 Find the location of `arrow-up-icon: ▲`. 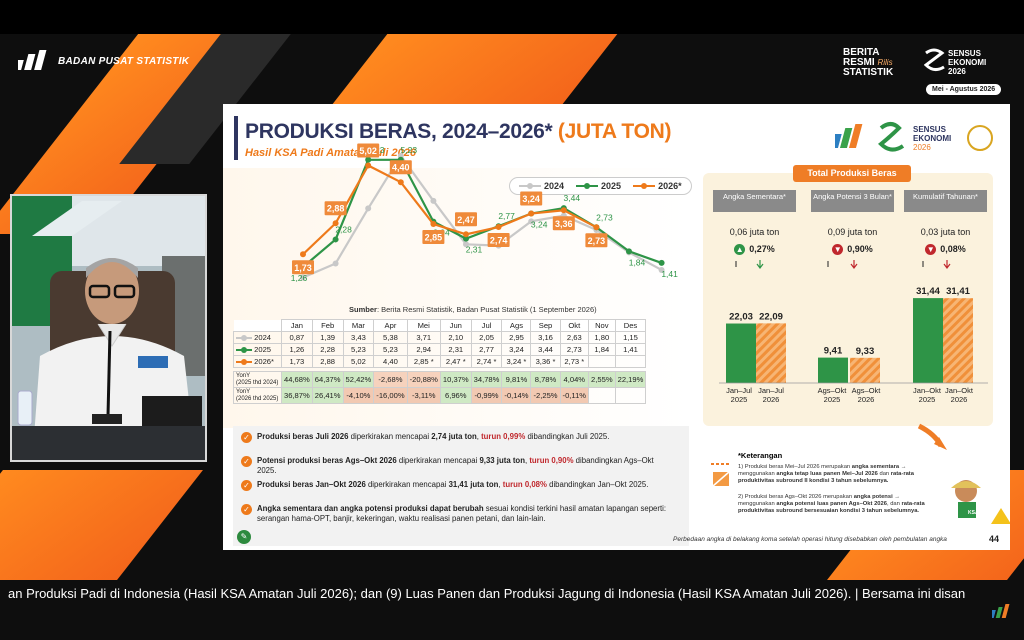

arrow-up-icon: ▲ is located at coordinates (740, 250).